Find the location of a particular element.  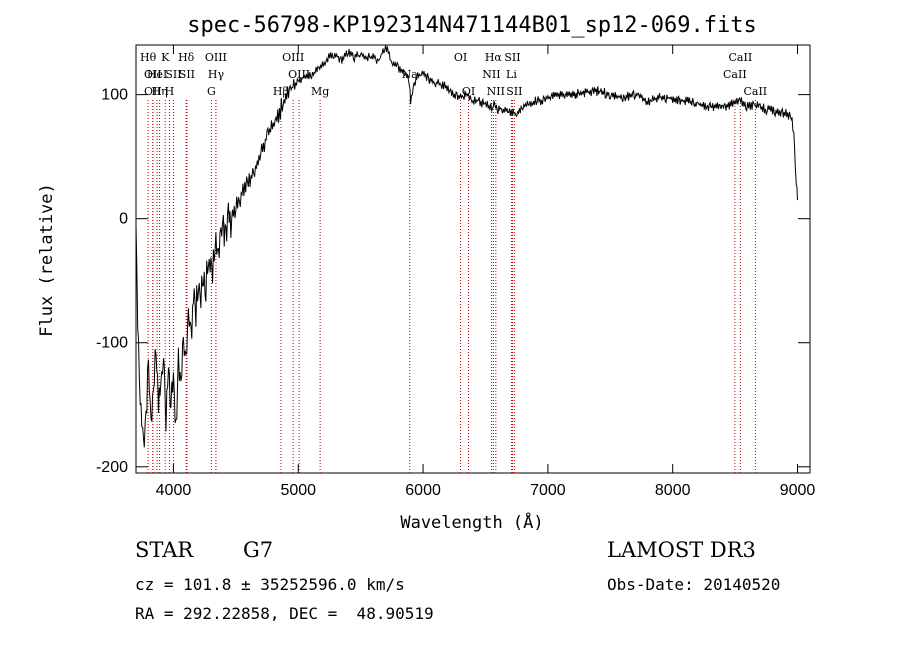

line-marker-label: Hγ is located at coordinates (216, 74).